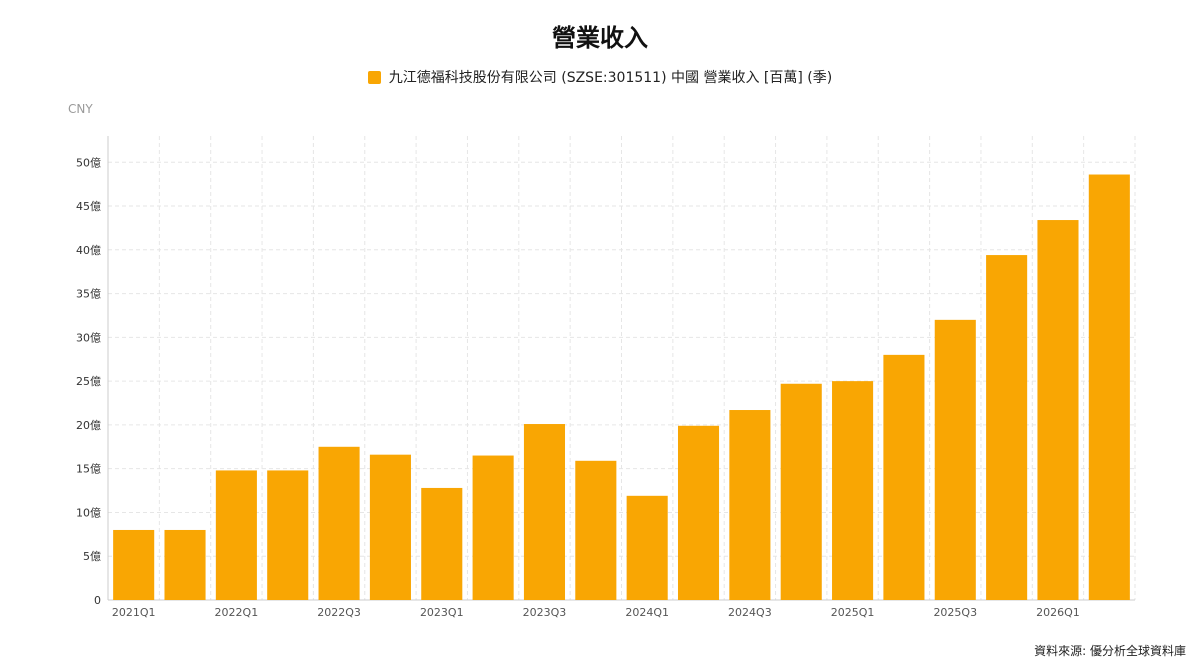 The height and width of the screenshot is (671, 1200). What do you see at coordinates (88, 469) in the screenshot?
I see `y-tick-label: 15億` at bounding box center [88, 469].